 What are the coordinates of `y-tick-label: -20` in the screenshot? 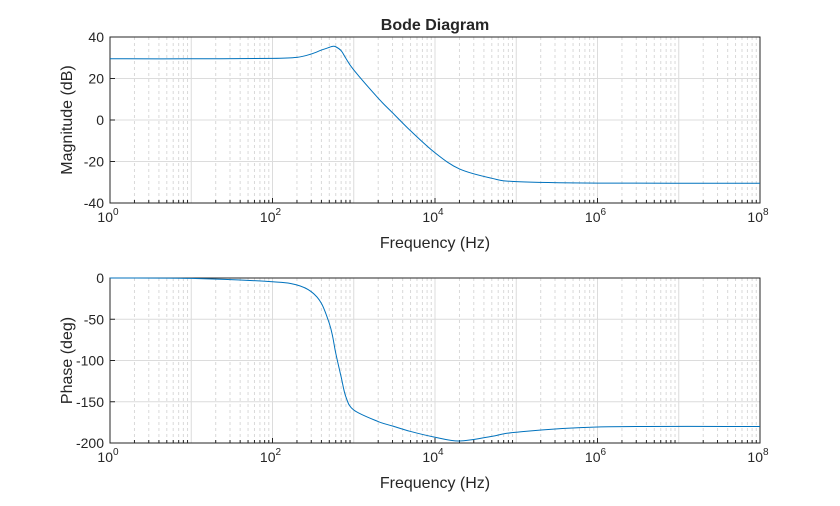 It's located at (94, 162).